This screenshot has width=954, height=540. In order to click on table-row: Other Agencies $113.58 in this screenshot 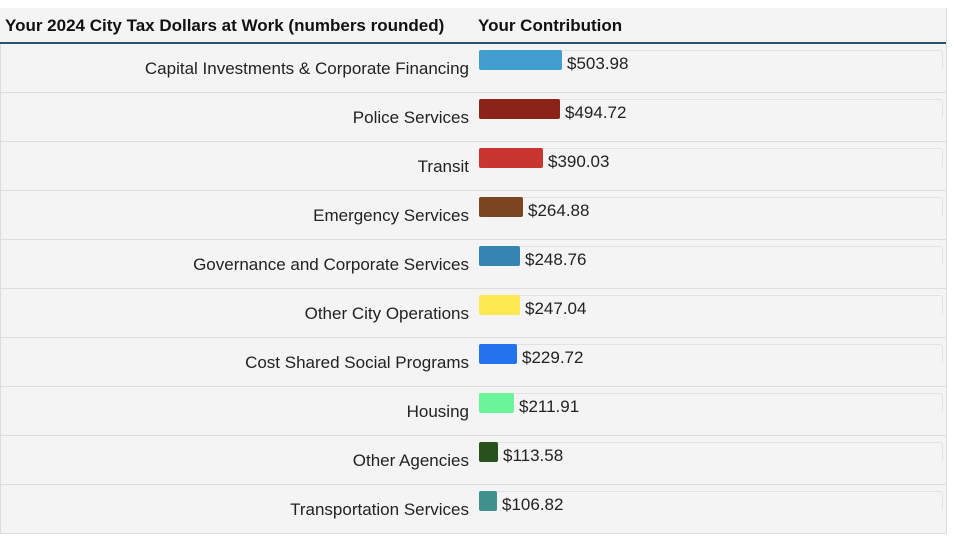, I will do `click(473, 460)`.